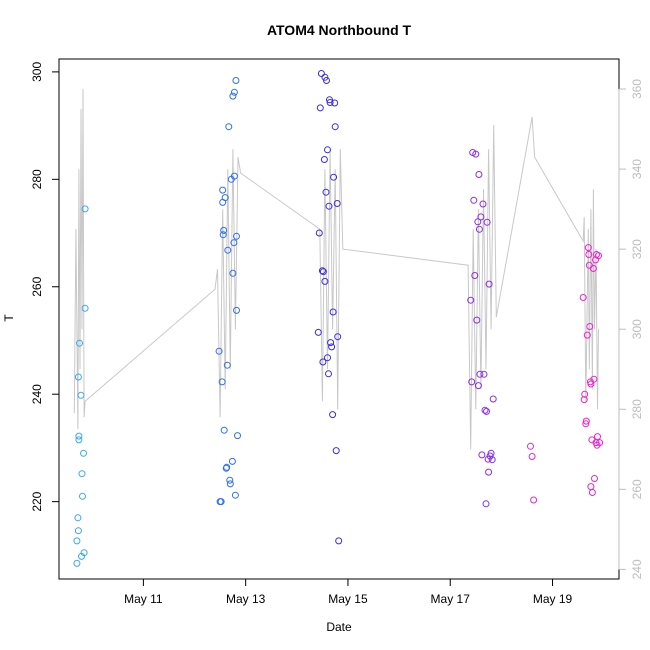  What do you see at coordinates (637, 409) in the screenshot?
I see `y2-tick-label: 280` at bounding box center [637, 409].